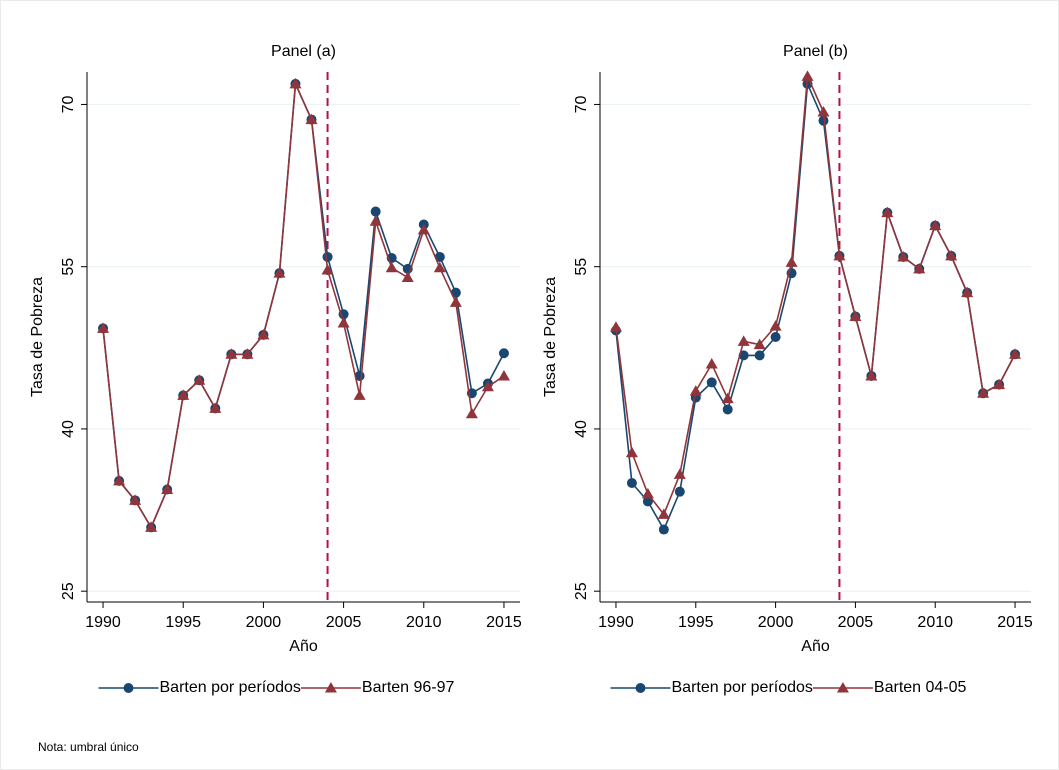  I want to click on legend-label: Barten 96-97, so click(408, 687).